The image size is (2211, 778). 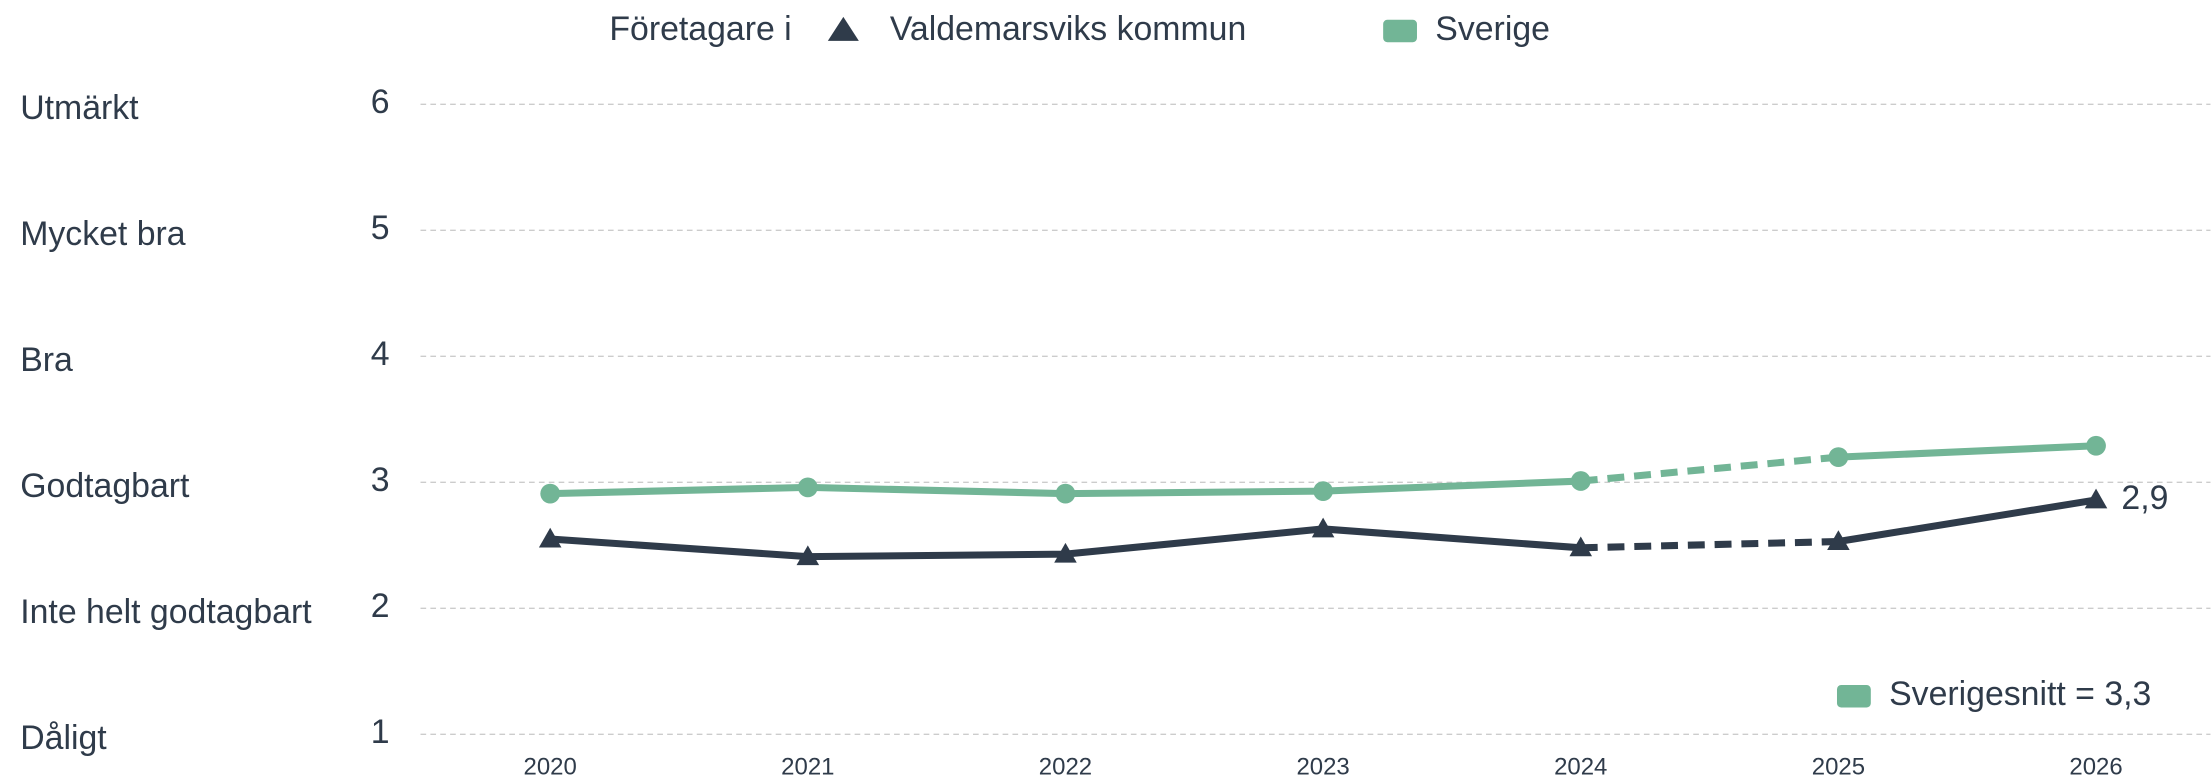 I want to click on y-tick-label: 1, so click(x=380, y=732).